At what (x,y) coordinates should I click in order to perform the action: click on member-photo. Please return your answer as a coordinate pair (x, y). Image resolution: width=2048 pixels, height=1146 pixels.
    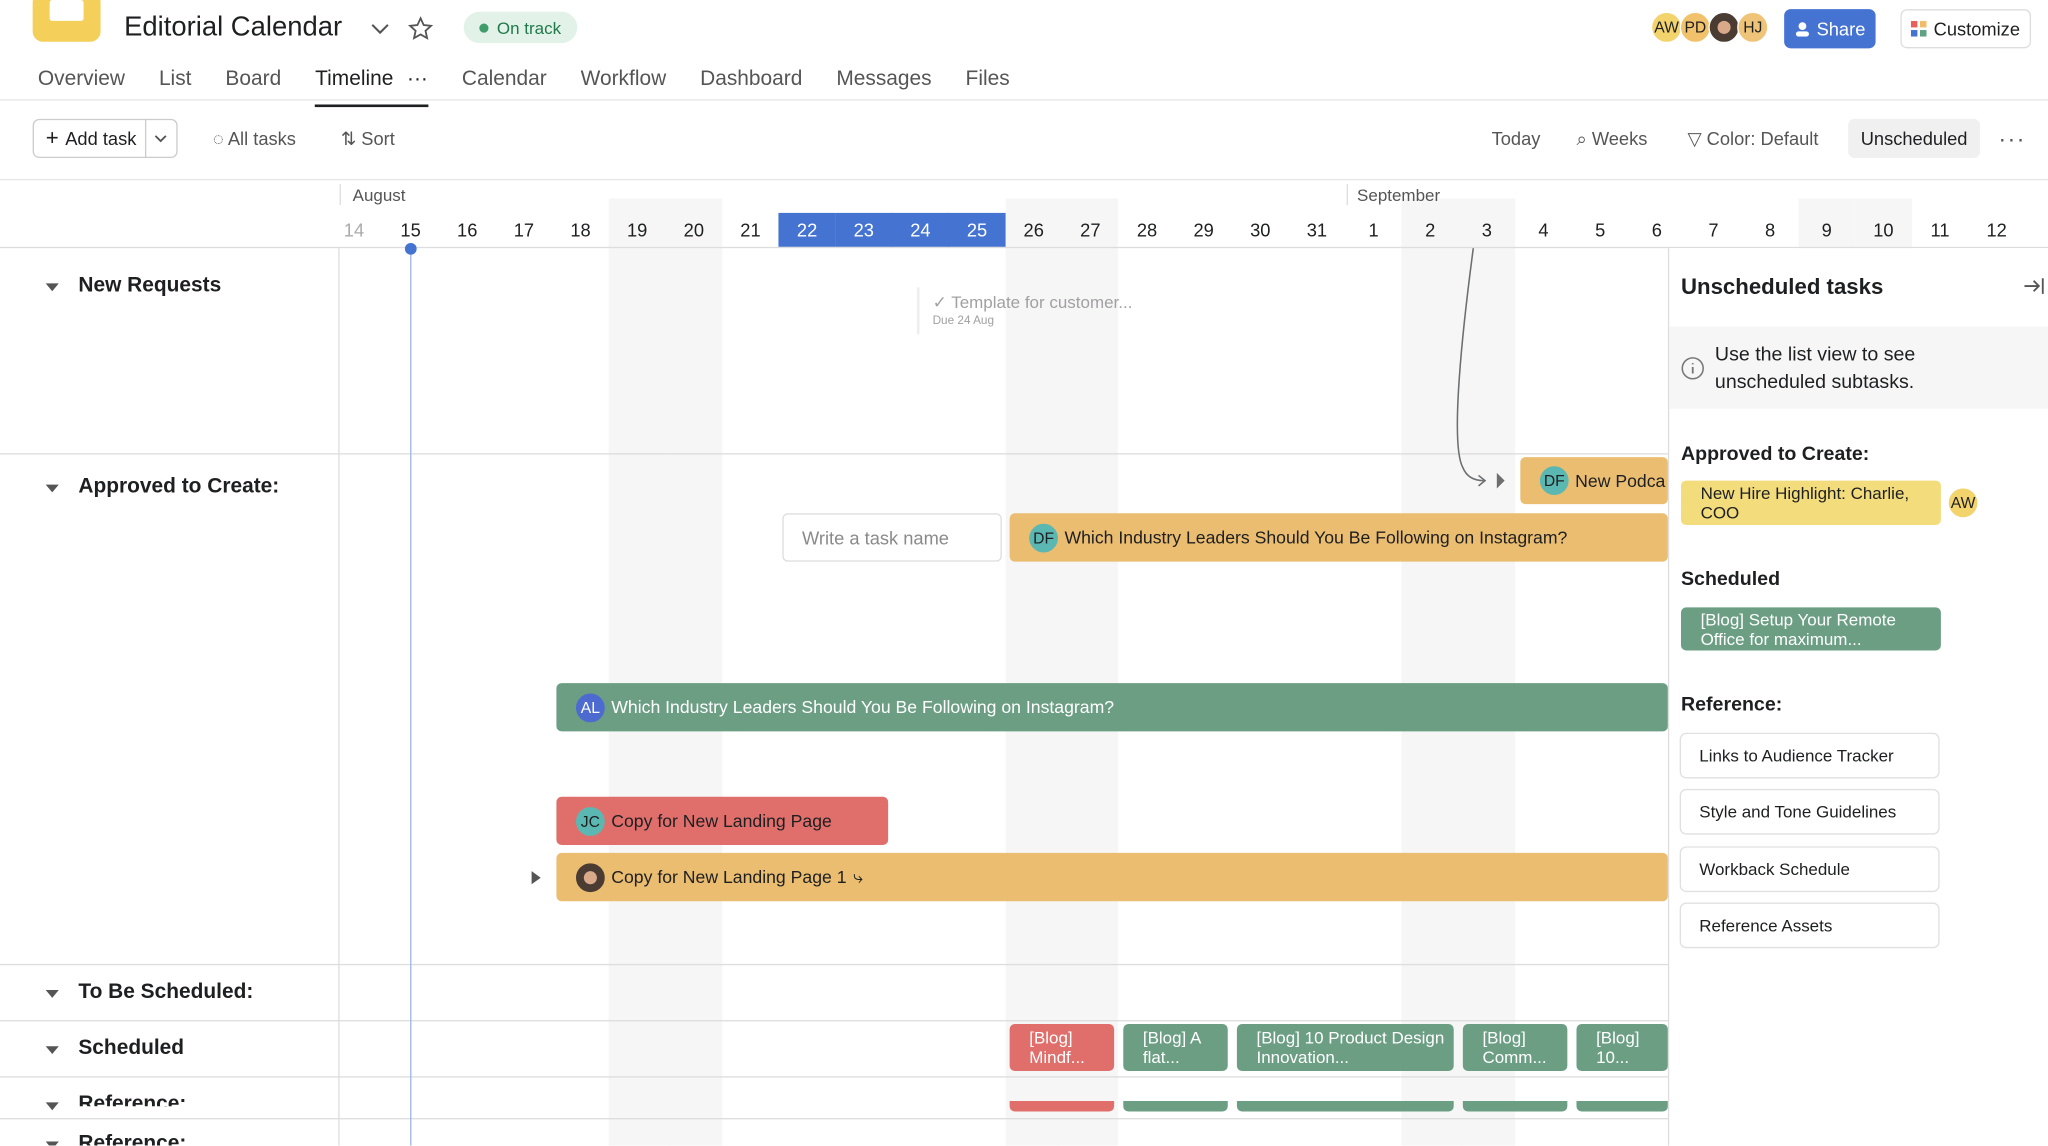
    Looking at the image, I should click on (1724, 27).